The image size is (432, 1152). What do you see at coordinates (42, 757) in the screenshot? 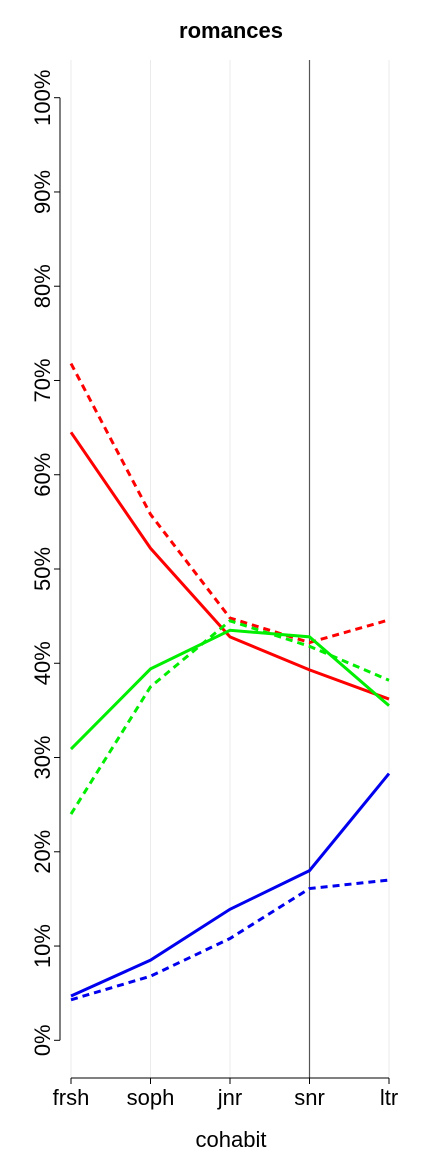
I see `y-tick-label: 30%` at bounding box center [42, 757].